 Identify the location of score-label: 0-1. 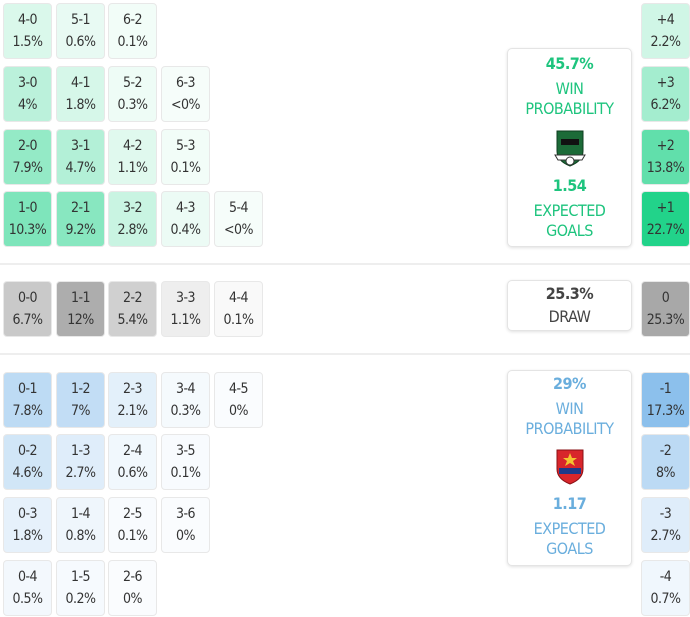
(27, 389).